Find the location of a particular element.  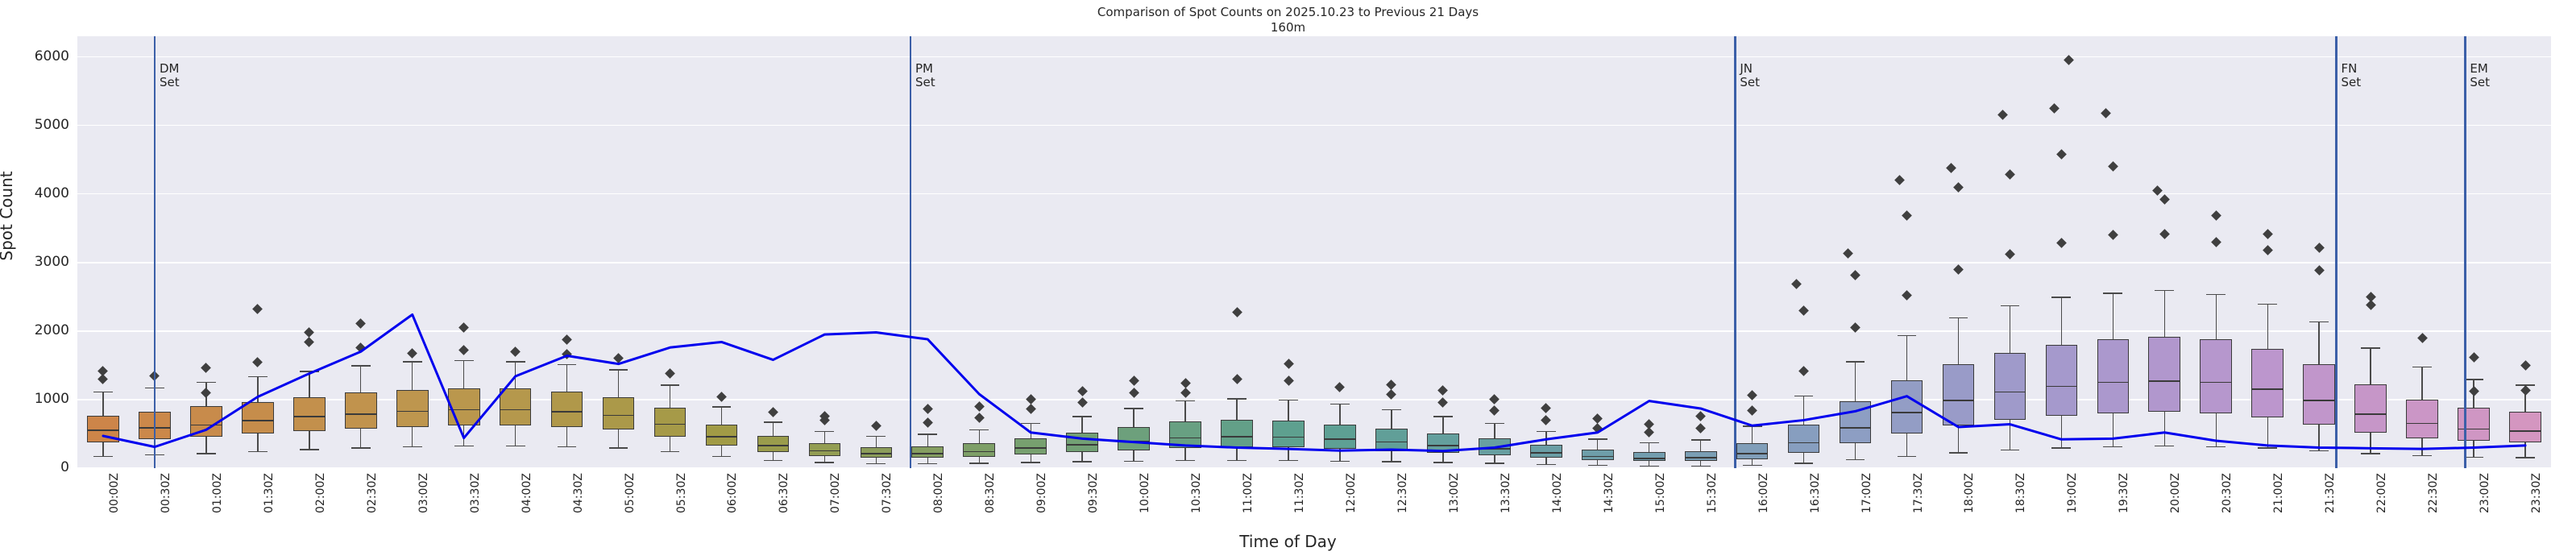

x-tick-label: 09:30Z is located at coordinates (1094, 493).